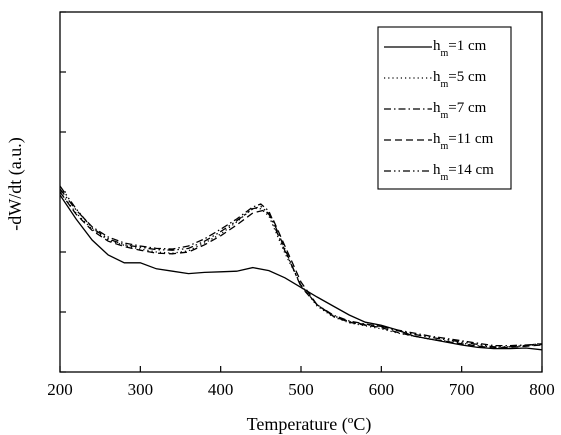  I want to click on legend-label: hm=7 cm, so click(460, 110).